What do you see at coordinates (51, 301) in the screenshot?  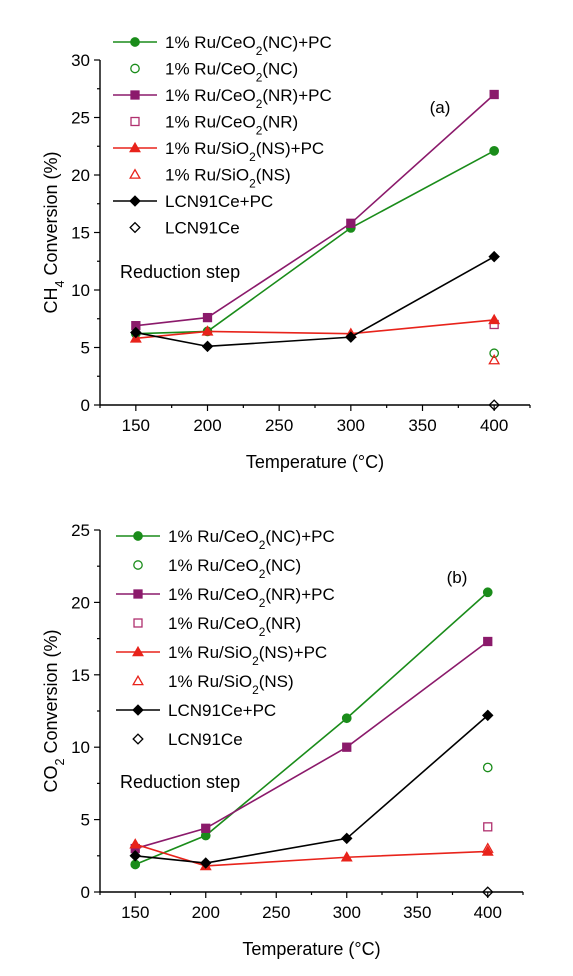 I see `y-axis-title-part: CH` at bounding box center [51, 301].